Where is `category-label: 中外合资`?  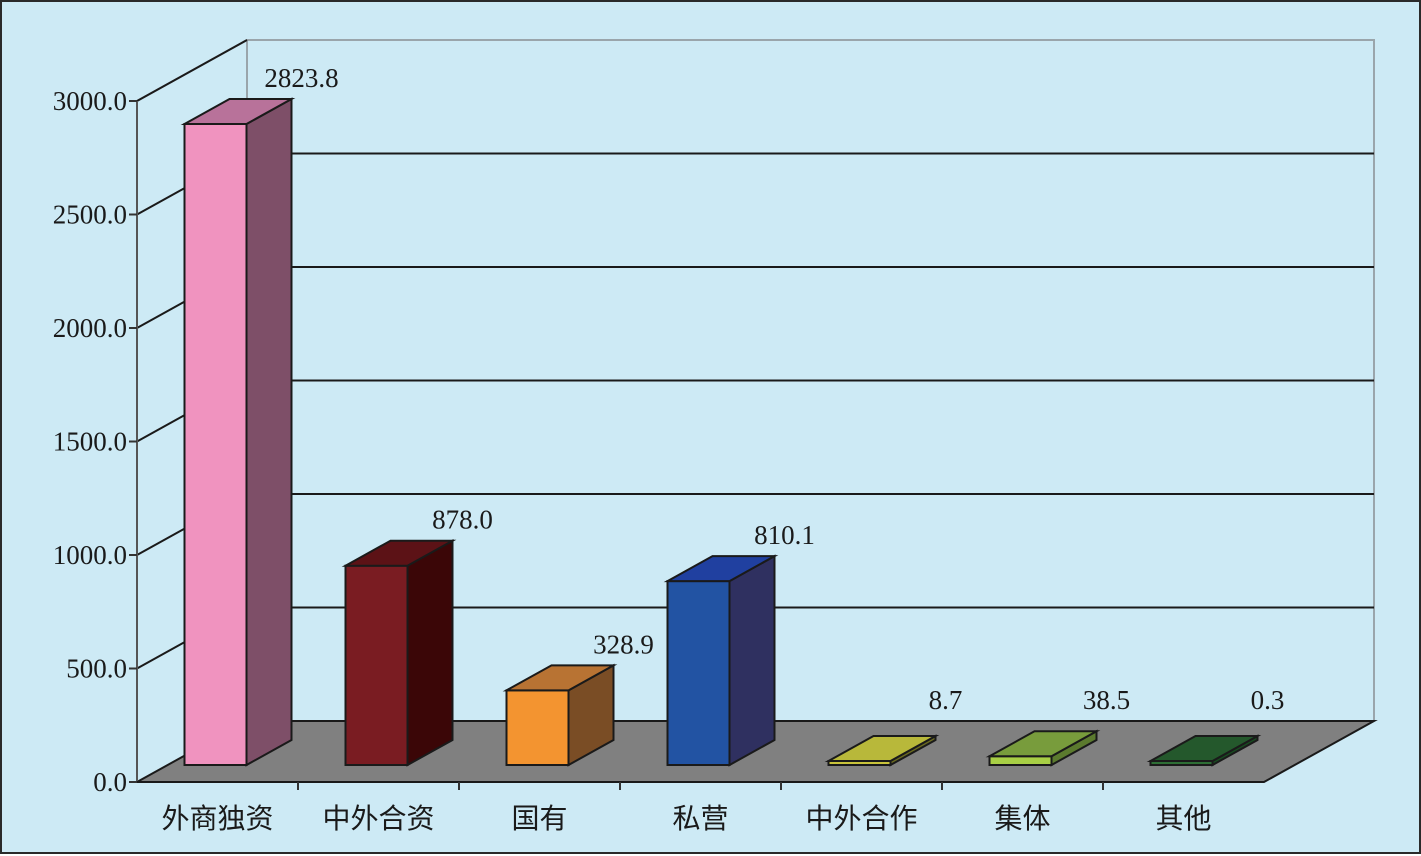 category-label: 中外合资 is located at coordinates (378, 818).